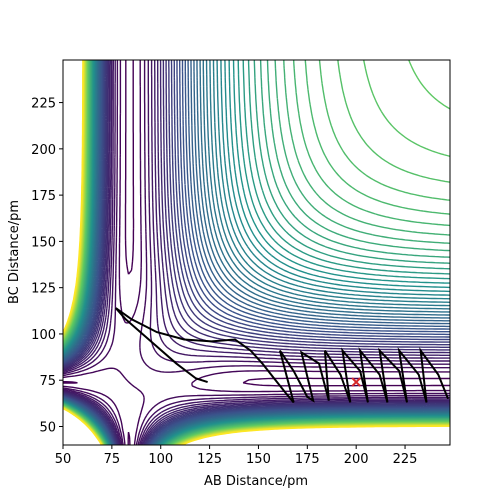 Image resolution: width=500 pixels, height=504 pixels. Describe the element at coordinates (43, 335) in the screenshot. I see `y-tick-label: 100` at that location.